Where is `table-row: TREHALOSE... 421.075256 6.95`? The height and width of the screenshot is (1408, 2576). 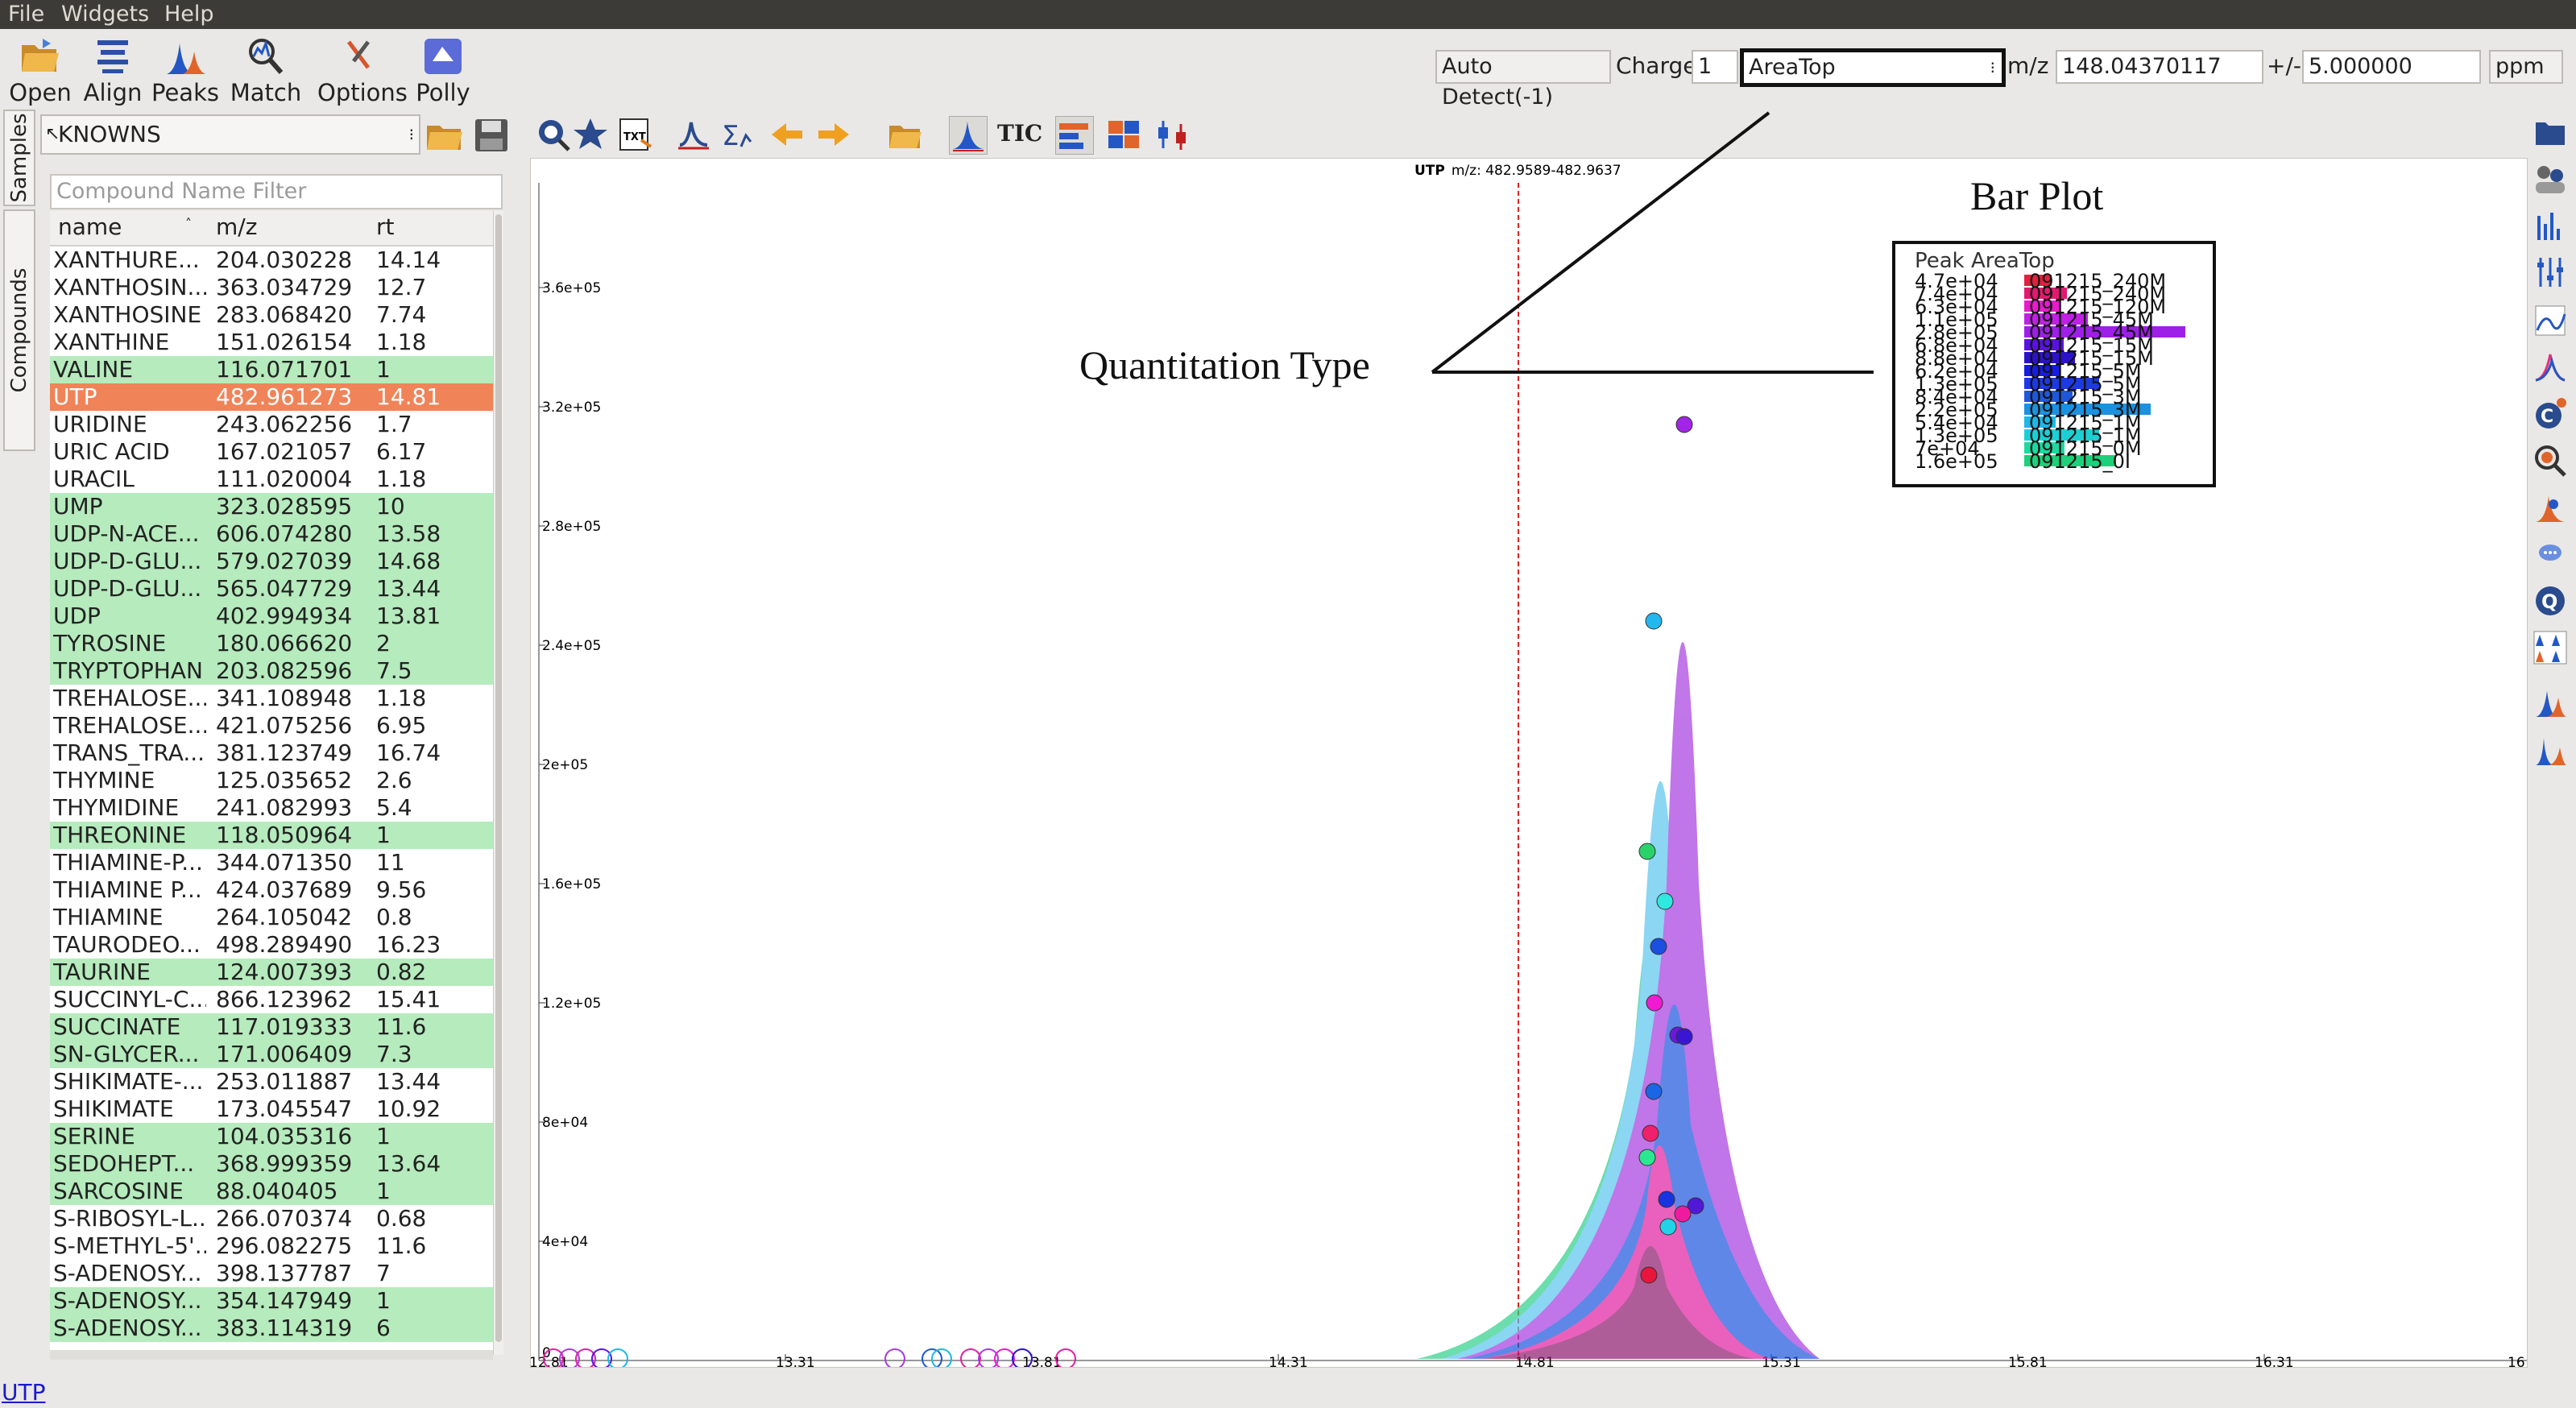 table-row: TREHALOSE... 421.075256 6.95 is located at coordinates (271, 725).